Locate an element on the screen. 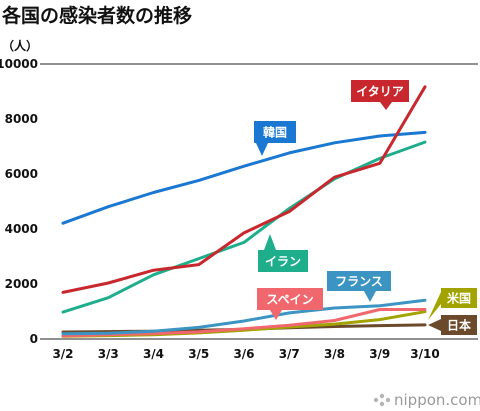 The height and width of the screenshot is (411, 480). series-tag: スペイン is located at coordinates (290, 304).